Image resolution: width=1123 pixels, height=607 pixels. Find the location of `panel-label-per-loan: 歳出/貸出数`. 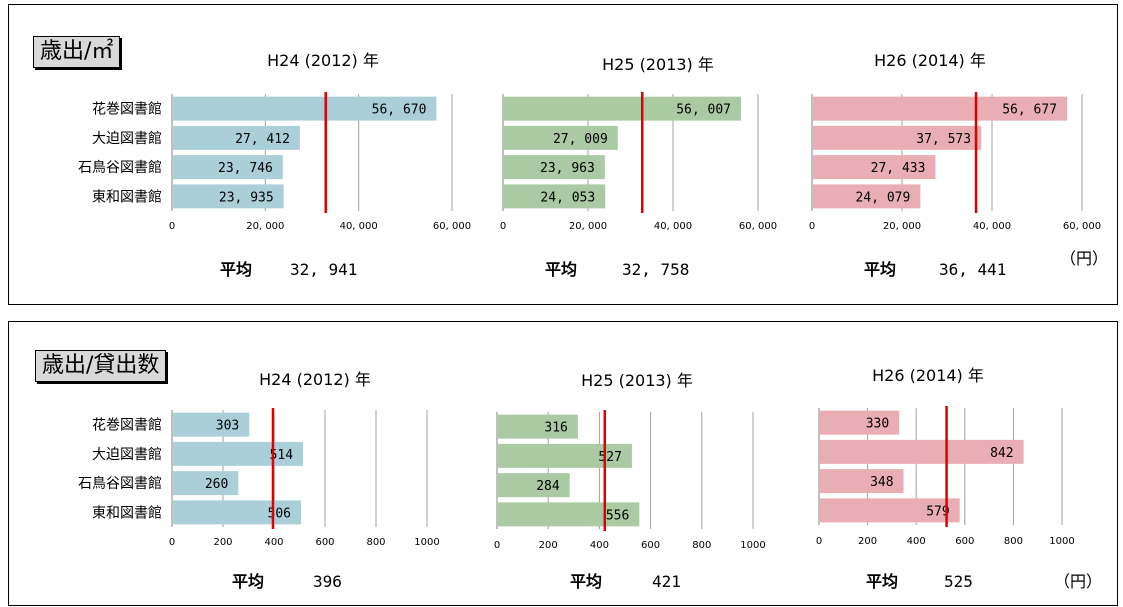

panel-label-per-loan: 歳出/貸出数 is located at coordinates (101, 366).